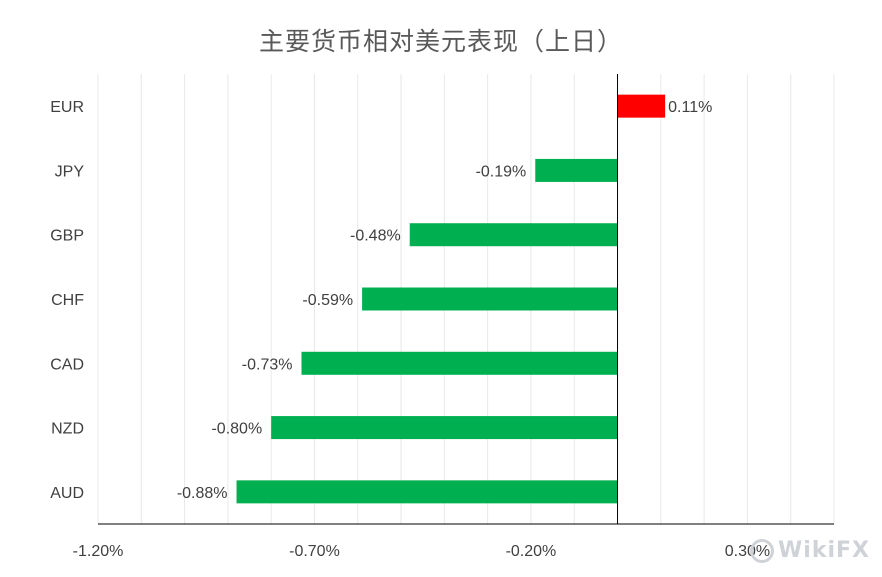  I want to click on chart-title: 主要货币相对美元表现（上日）, so click(440, 41).